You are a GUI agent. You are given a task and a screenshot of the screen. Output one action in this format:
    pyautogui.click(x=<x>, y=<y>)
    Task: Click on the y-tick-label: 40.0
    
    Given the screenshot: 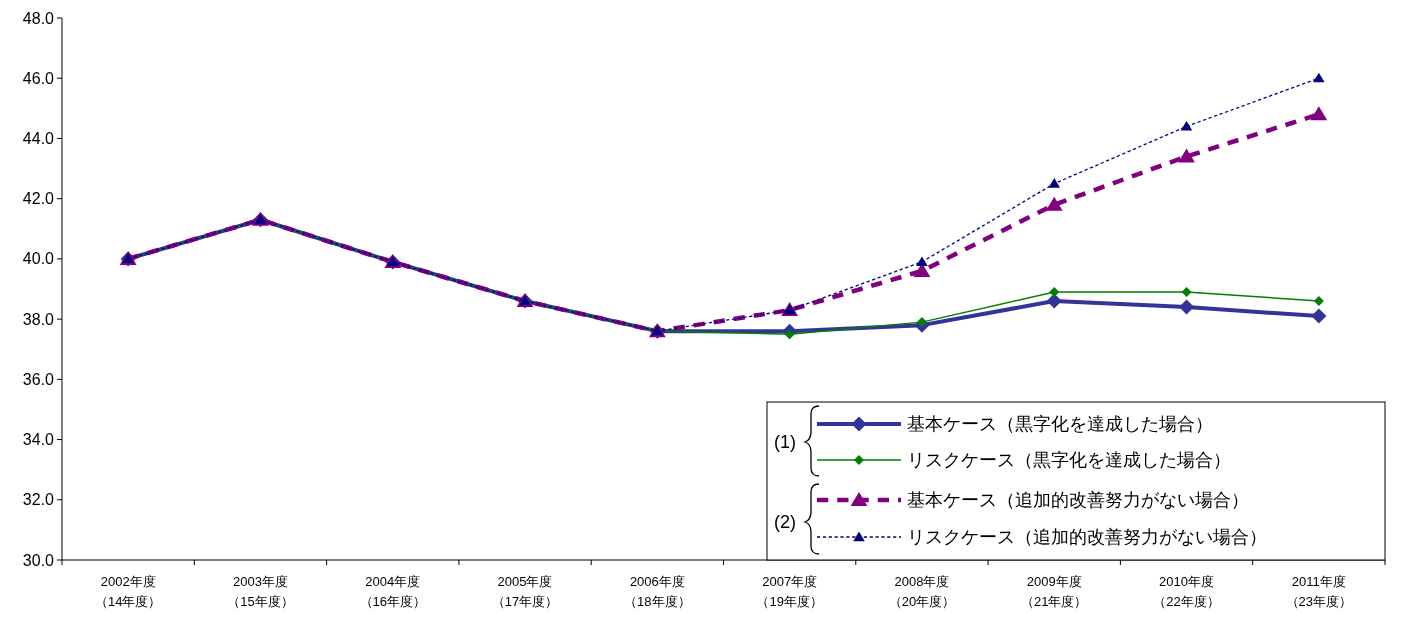 What is the action you would take?
    pyautogui.click(x=38, y=259)
    